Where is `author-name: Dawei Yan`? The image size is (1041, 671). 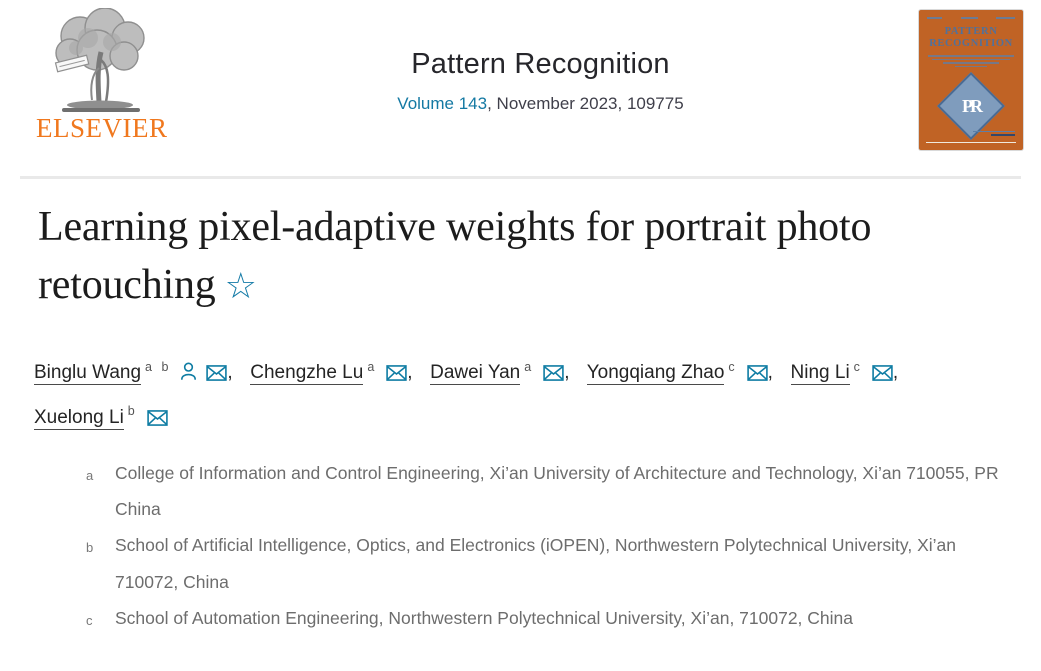 author-name: Dawei Yan is located at coordinates (475, 374).